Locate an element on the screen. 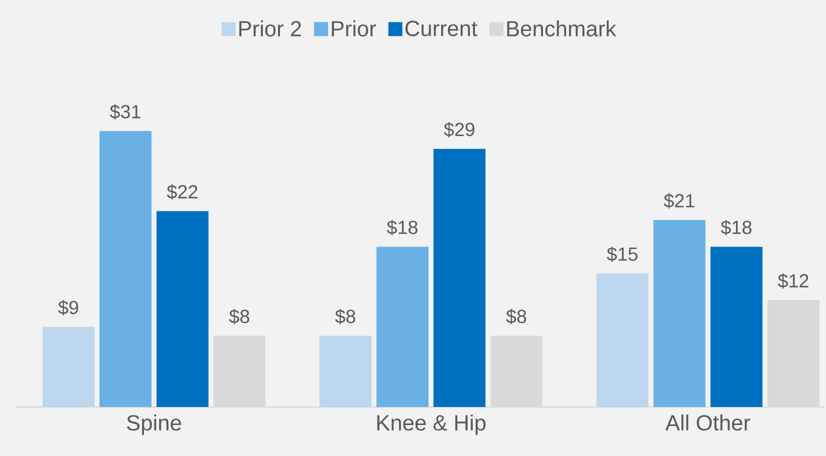  data-label: $29 is located at coordinates (459, 130).